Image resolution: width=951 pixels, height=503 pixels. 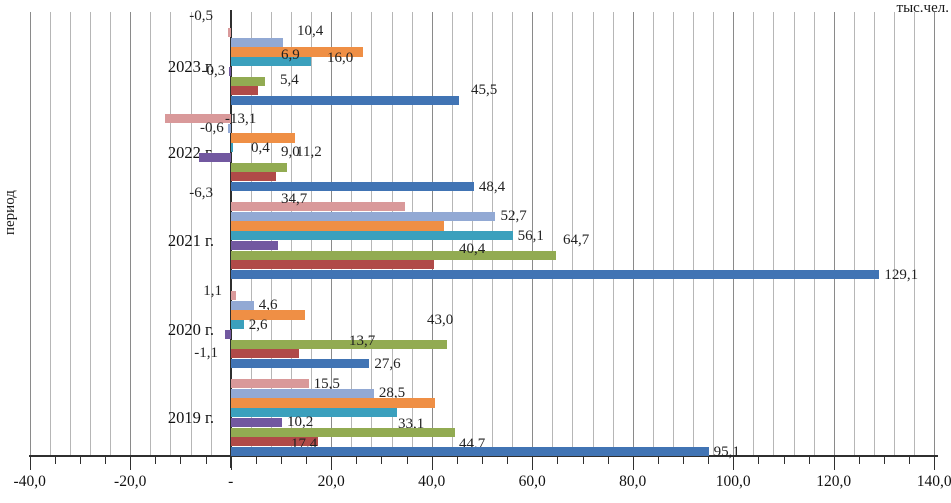 I want to click on data-label-series-dark-blue-2019: 95,1, so click(x=726, y=451).